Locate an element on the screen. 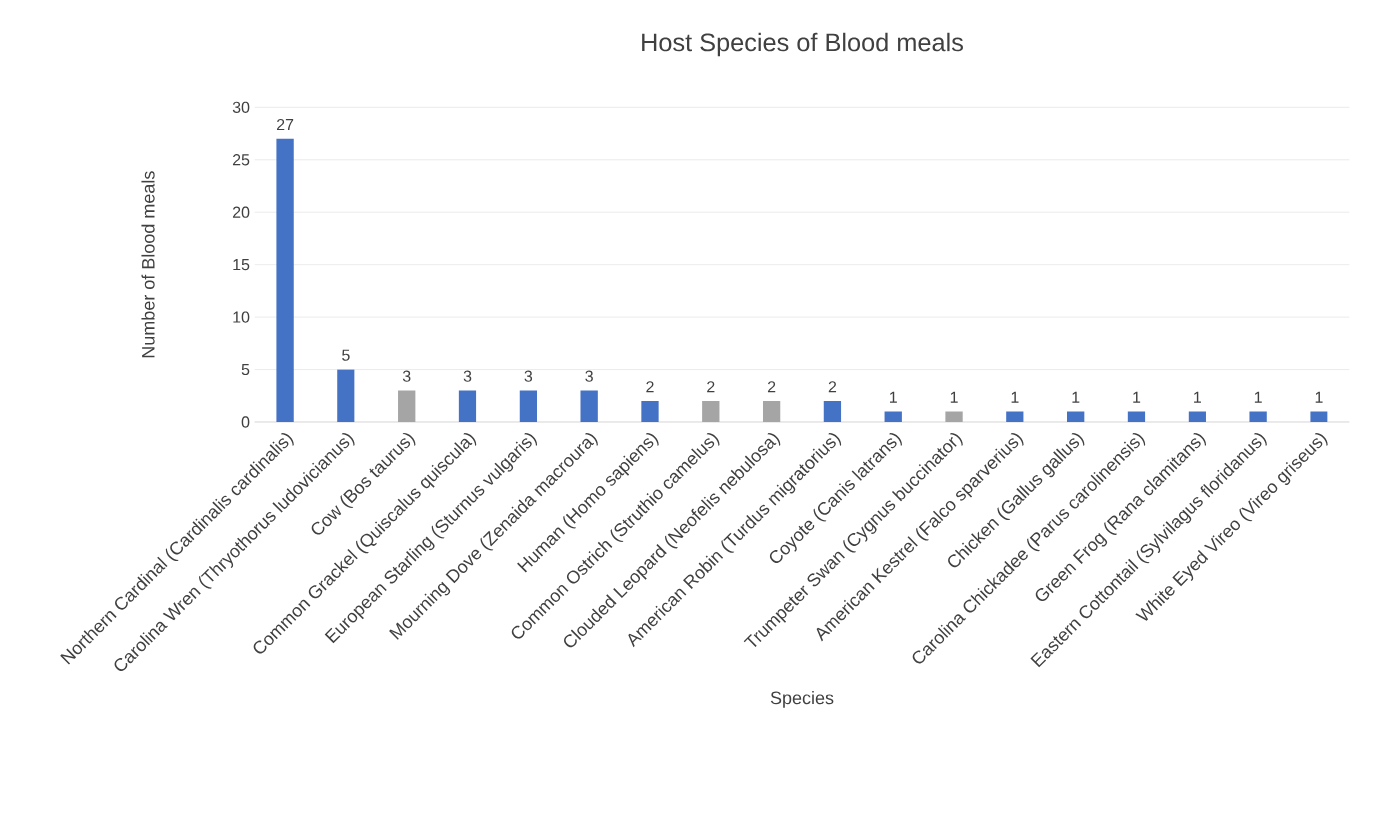 Image resolution: width=1382 pixels, height=820 pixels. y-tick-label: 5 is located at coordinates (245, 369).